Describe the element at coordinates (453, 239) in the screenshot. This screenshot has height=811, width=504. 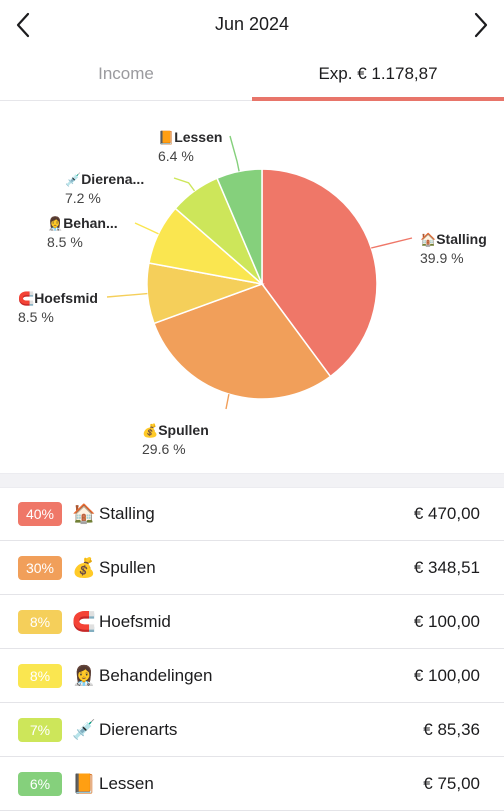
I see `slice-label-stalling: 🏠Stalling` at that location.